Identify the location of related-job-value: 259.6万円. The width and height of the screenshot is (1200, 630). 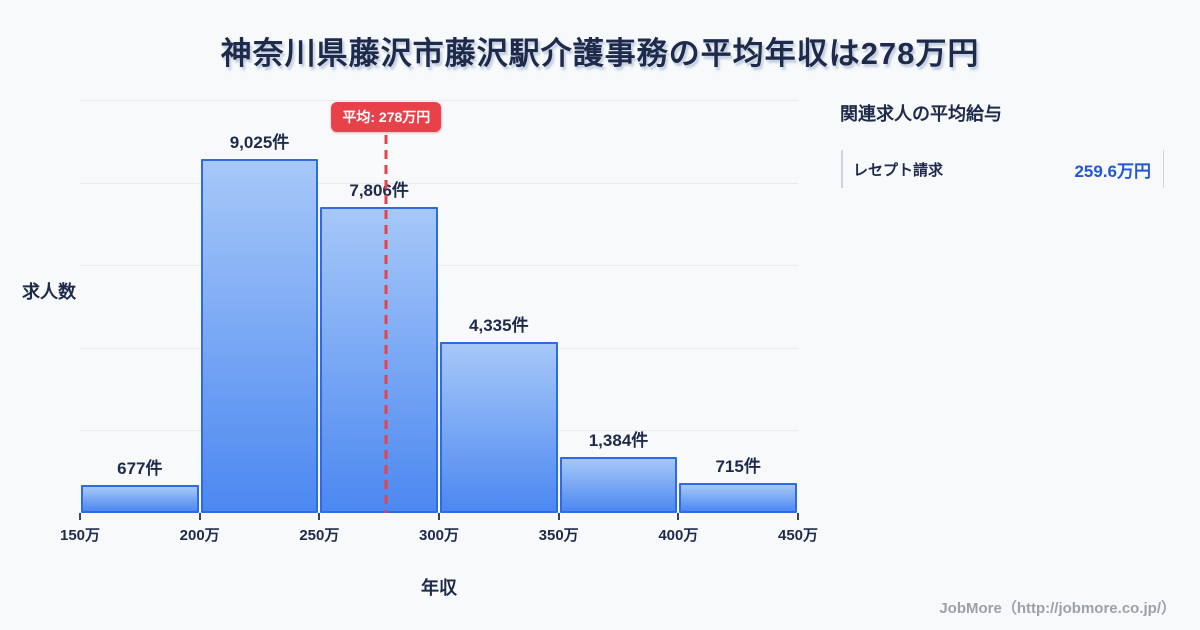
(1112, 171).